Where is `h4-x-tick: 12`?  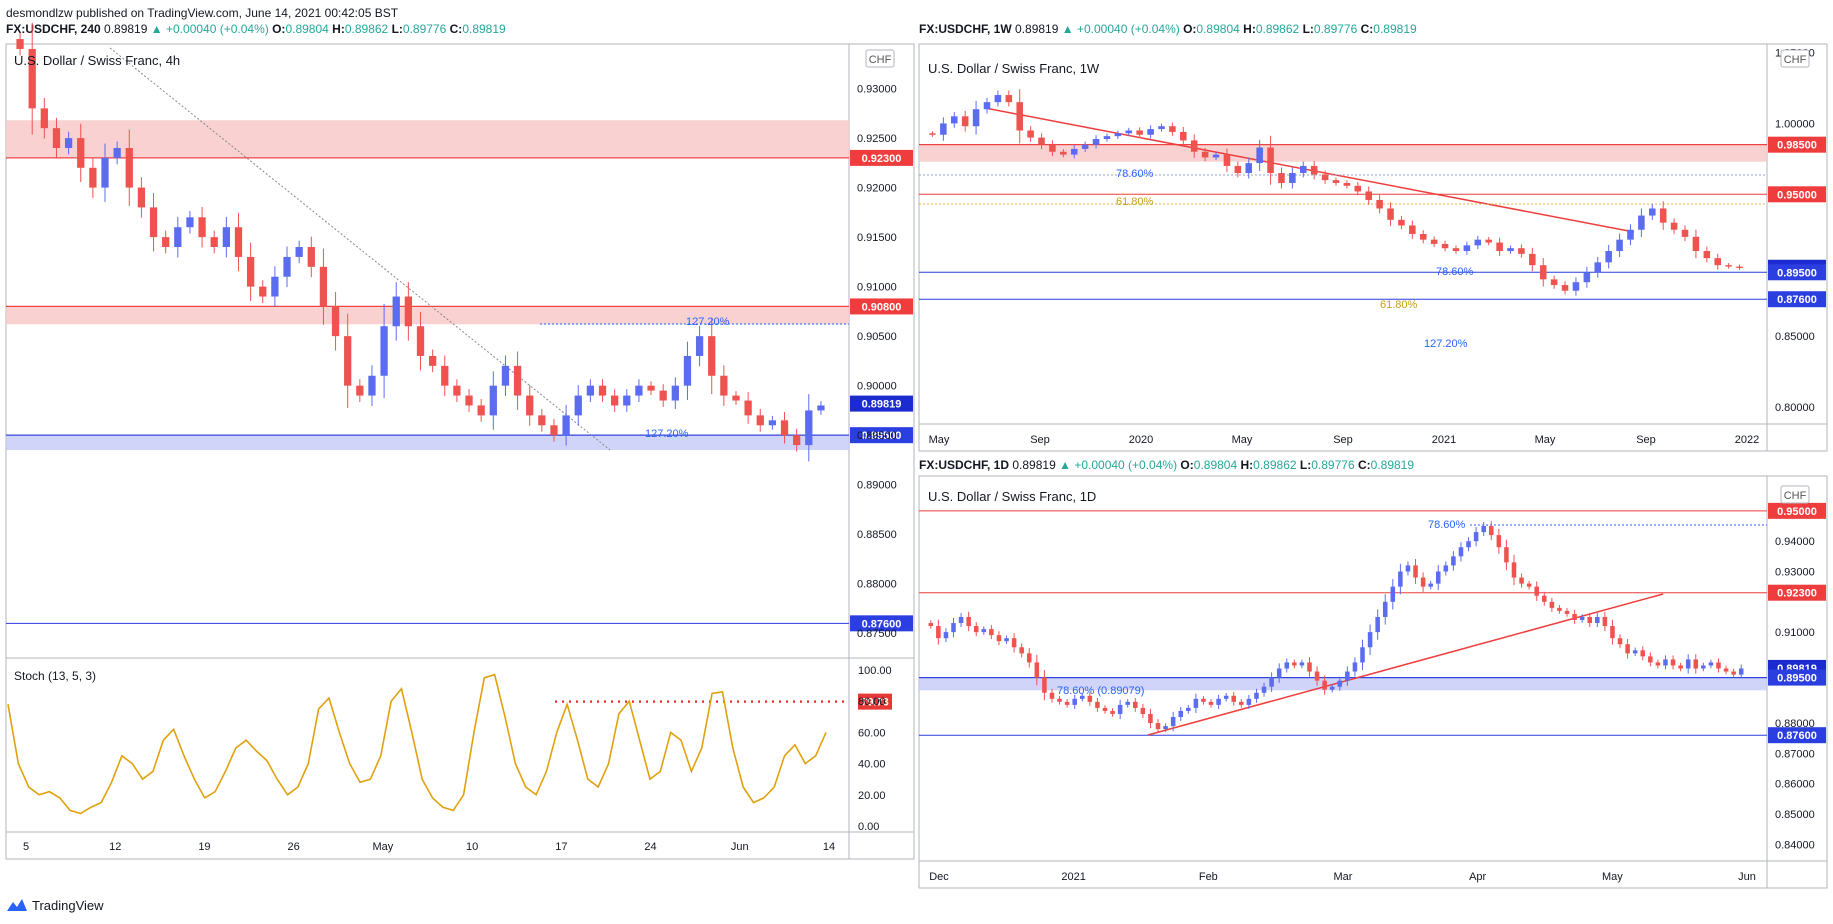
h4-x-tick: 12 is located at coordinates (115, 847).